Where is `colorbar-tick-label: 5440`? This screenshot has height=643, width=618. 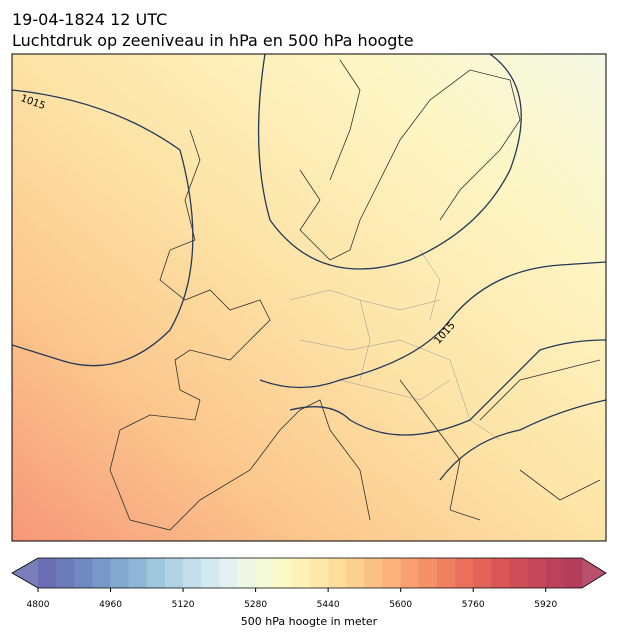 colorbar-tick-label: 5440 is located at coordinates (328, 605).